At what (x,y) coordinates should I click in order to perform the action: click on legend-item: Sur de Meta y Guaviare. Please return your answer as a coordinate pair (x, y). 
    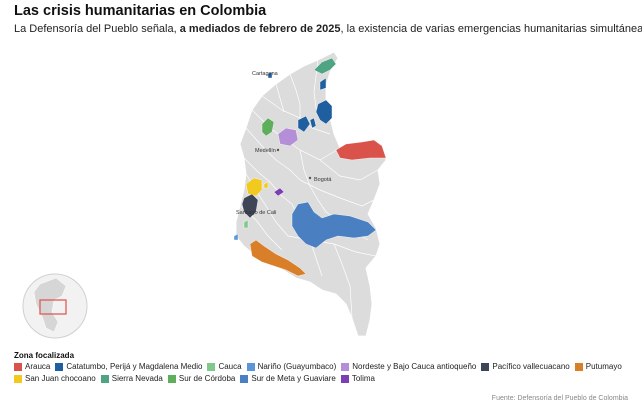
    Looking at the image, I should click on (288, 379).